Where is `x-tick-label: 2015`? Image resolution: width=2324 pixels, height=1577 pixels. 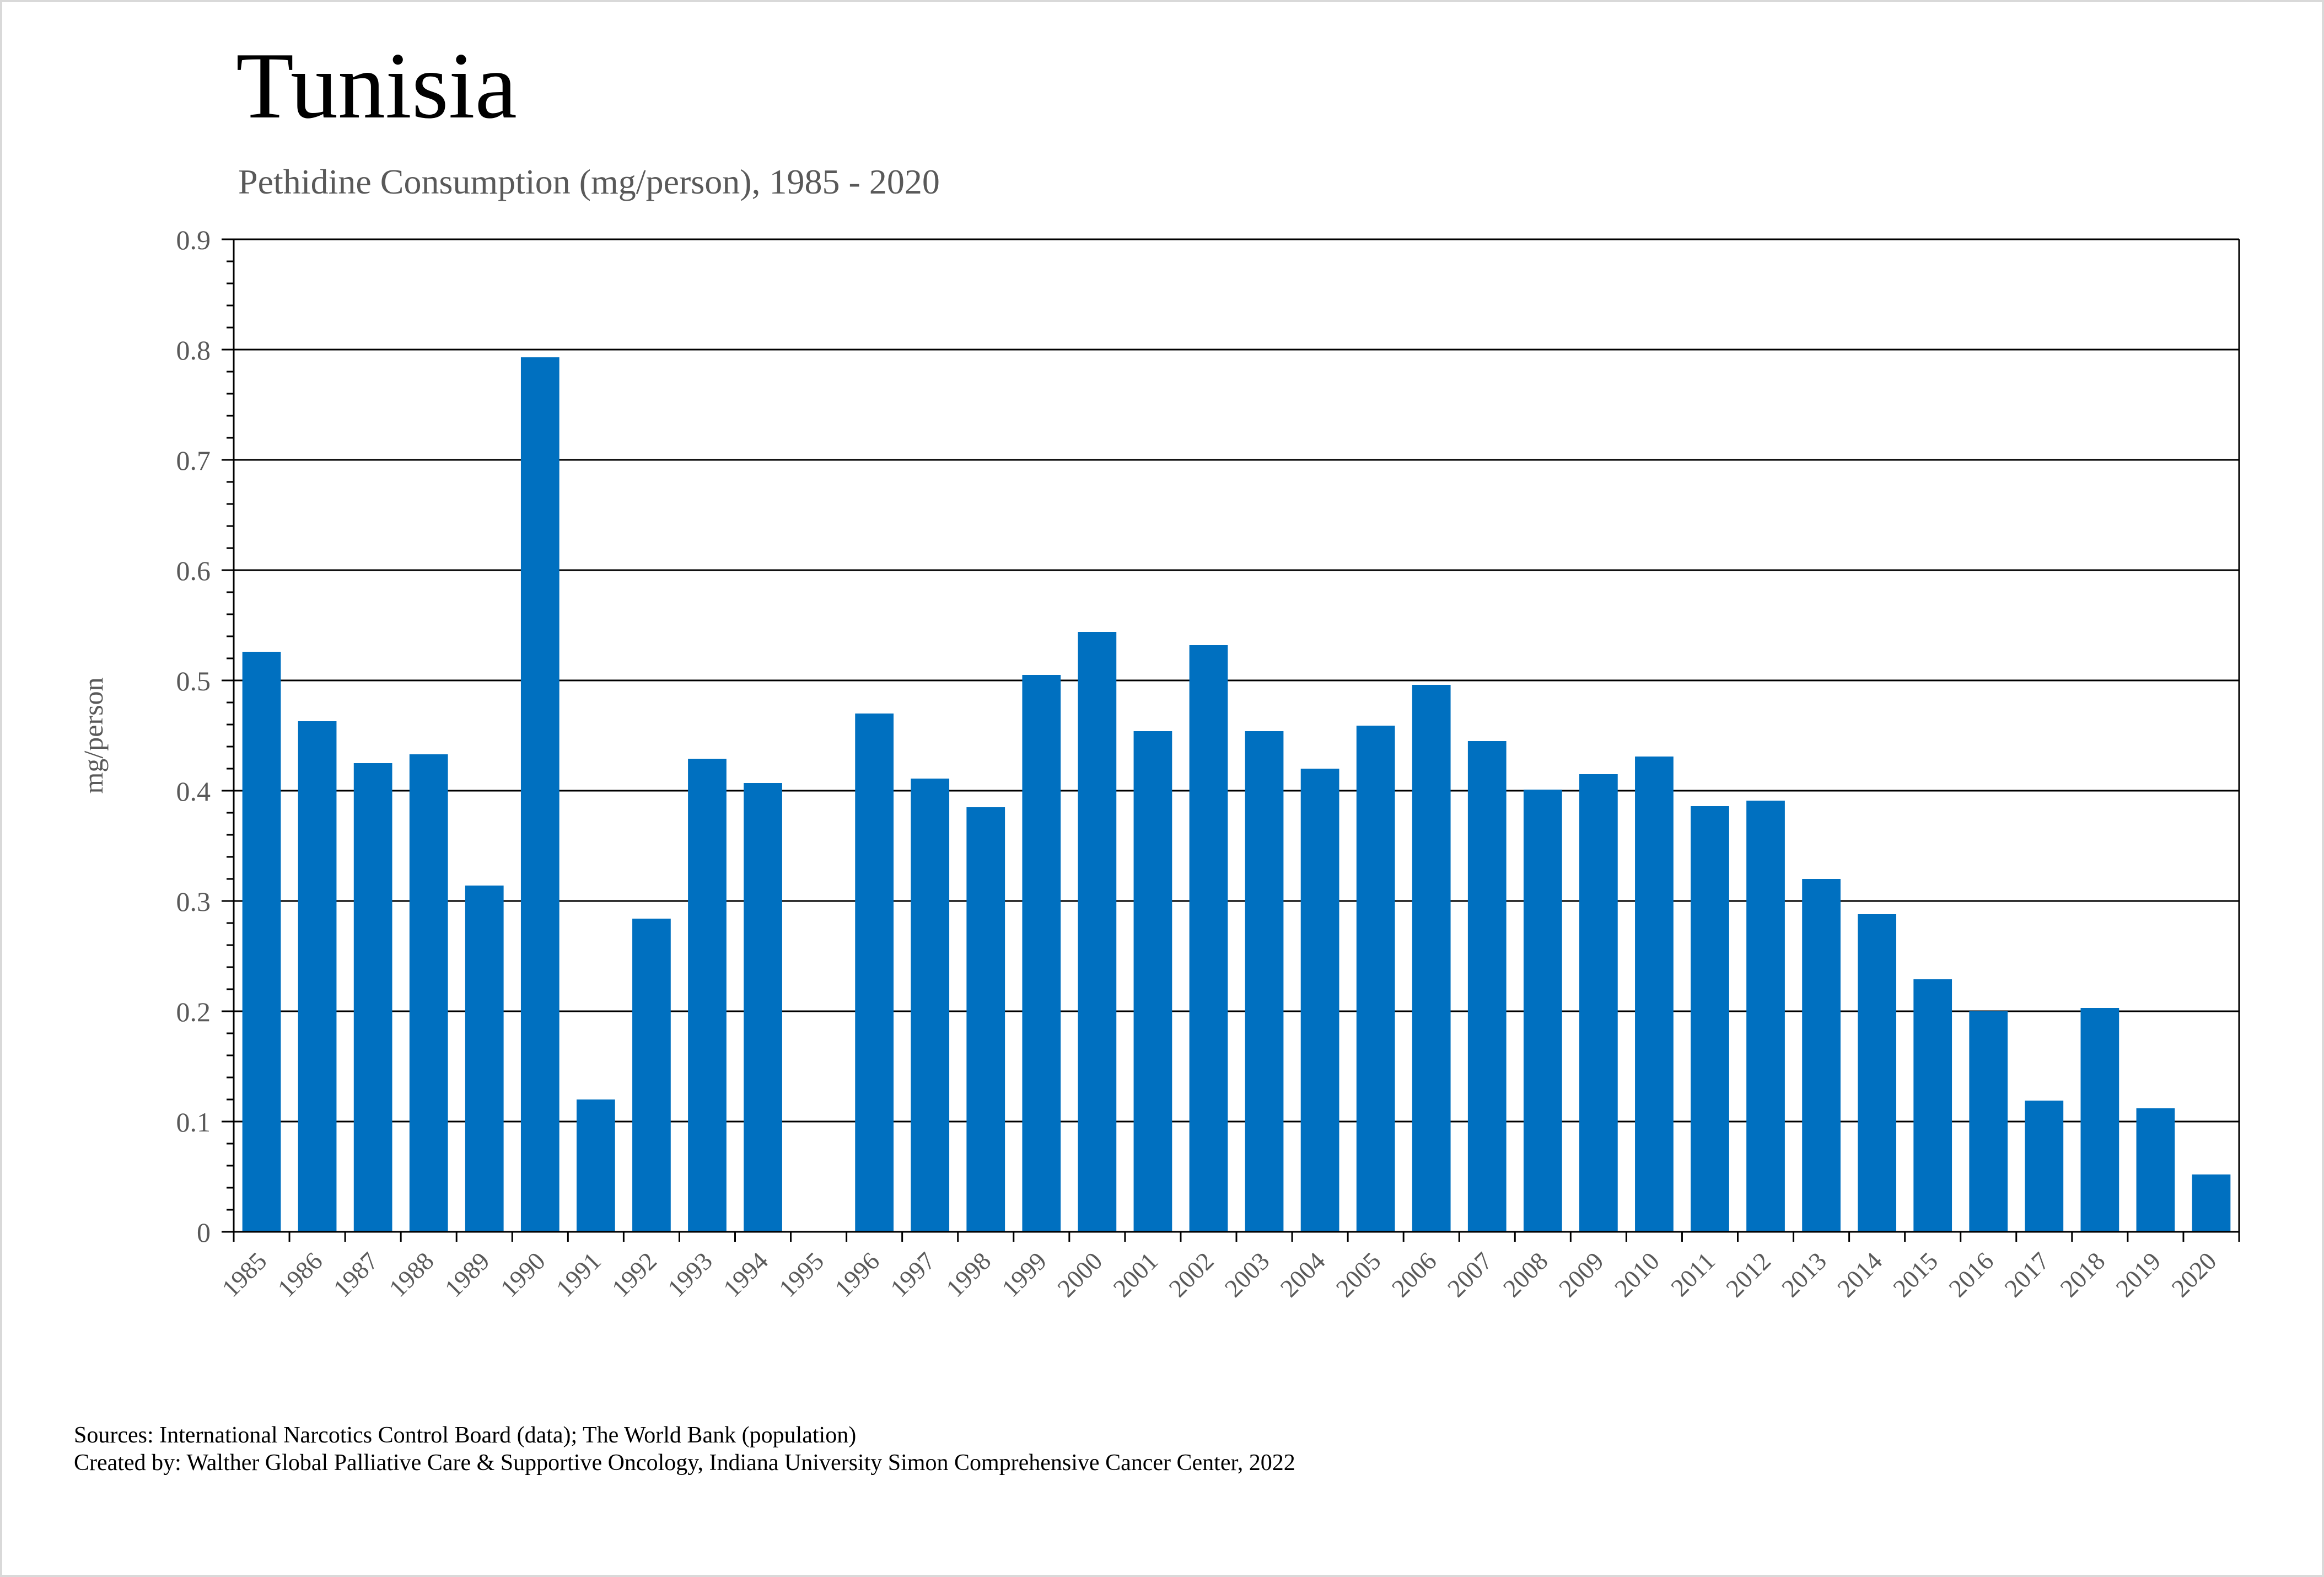
x-tick-label: 2015 is located at coordinates (1915, 1274).